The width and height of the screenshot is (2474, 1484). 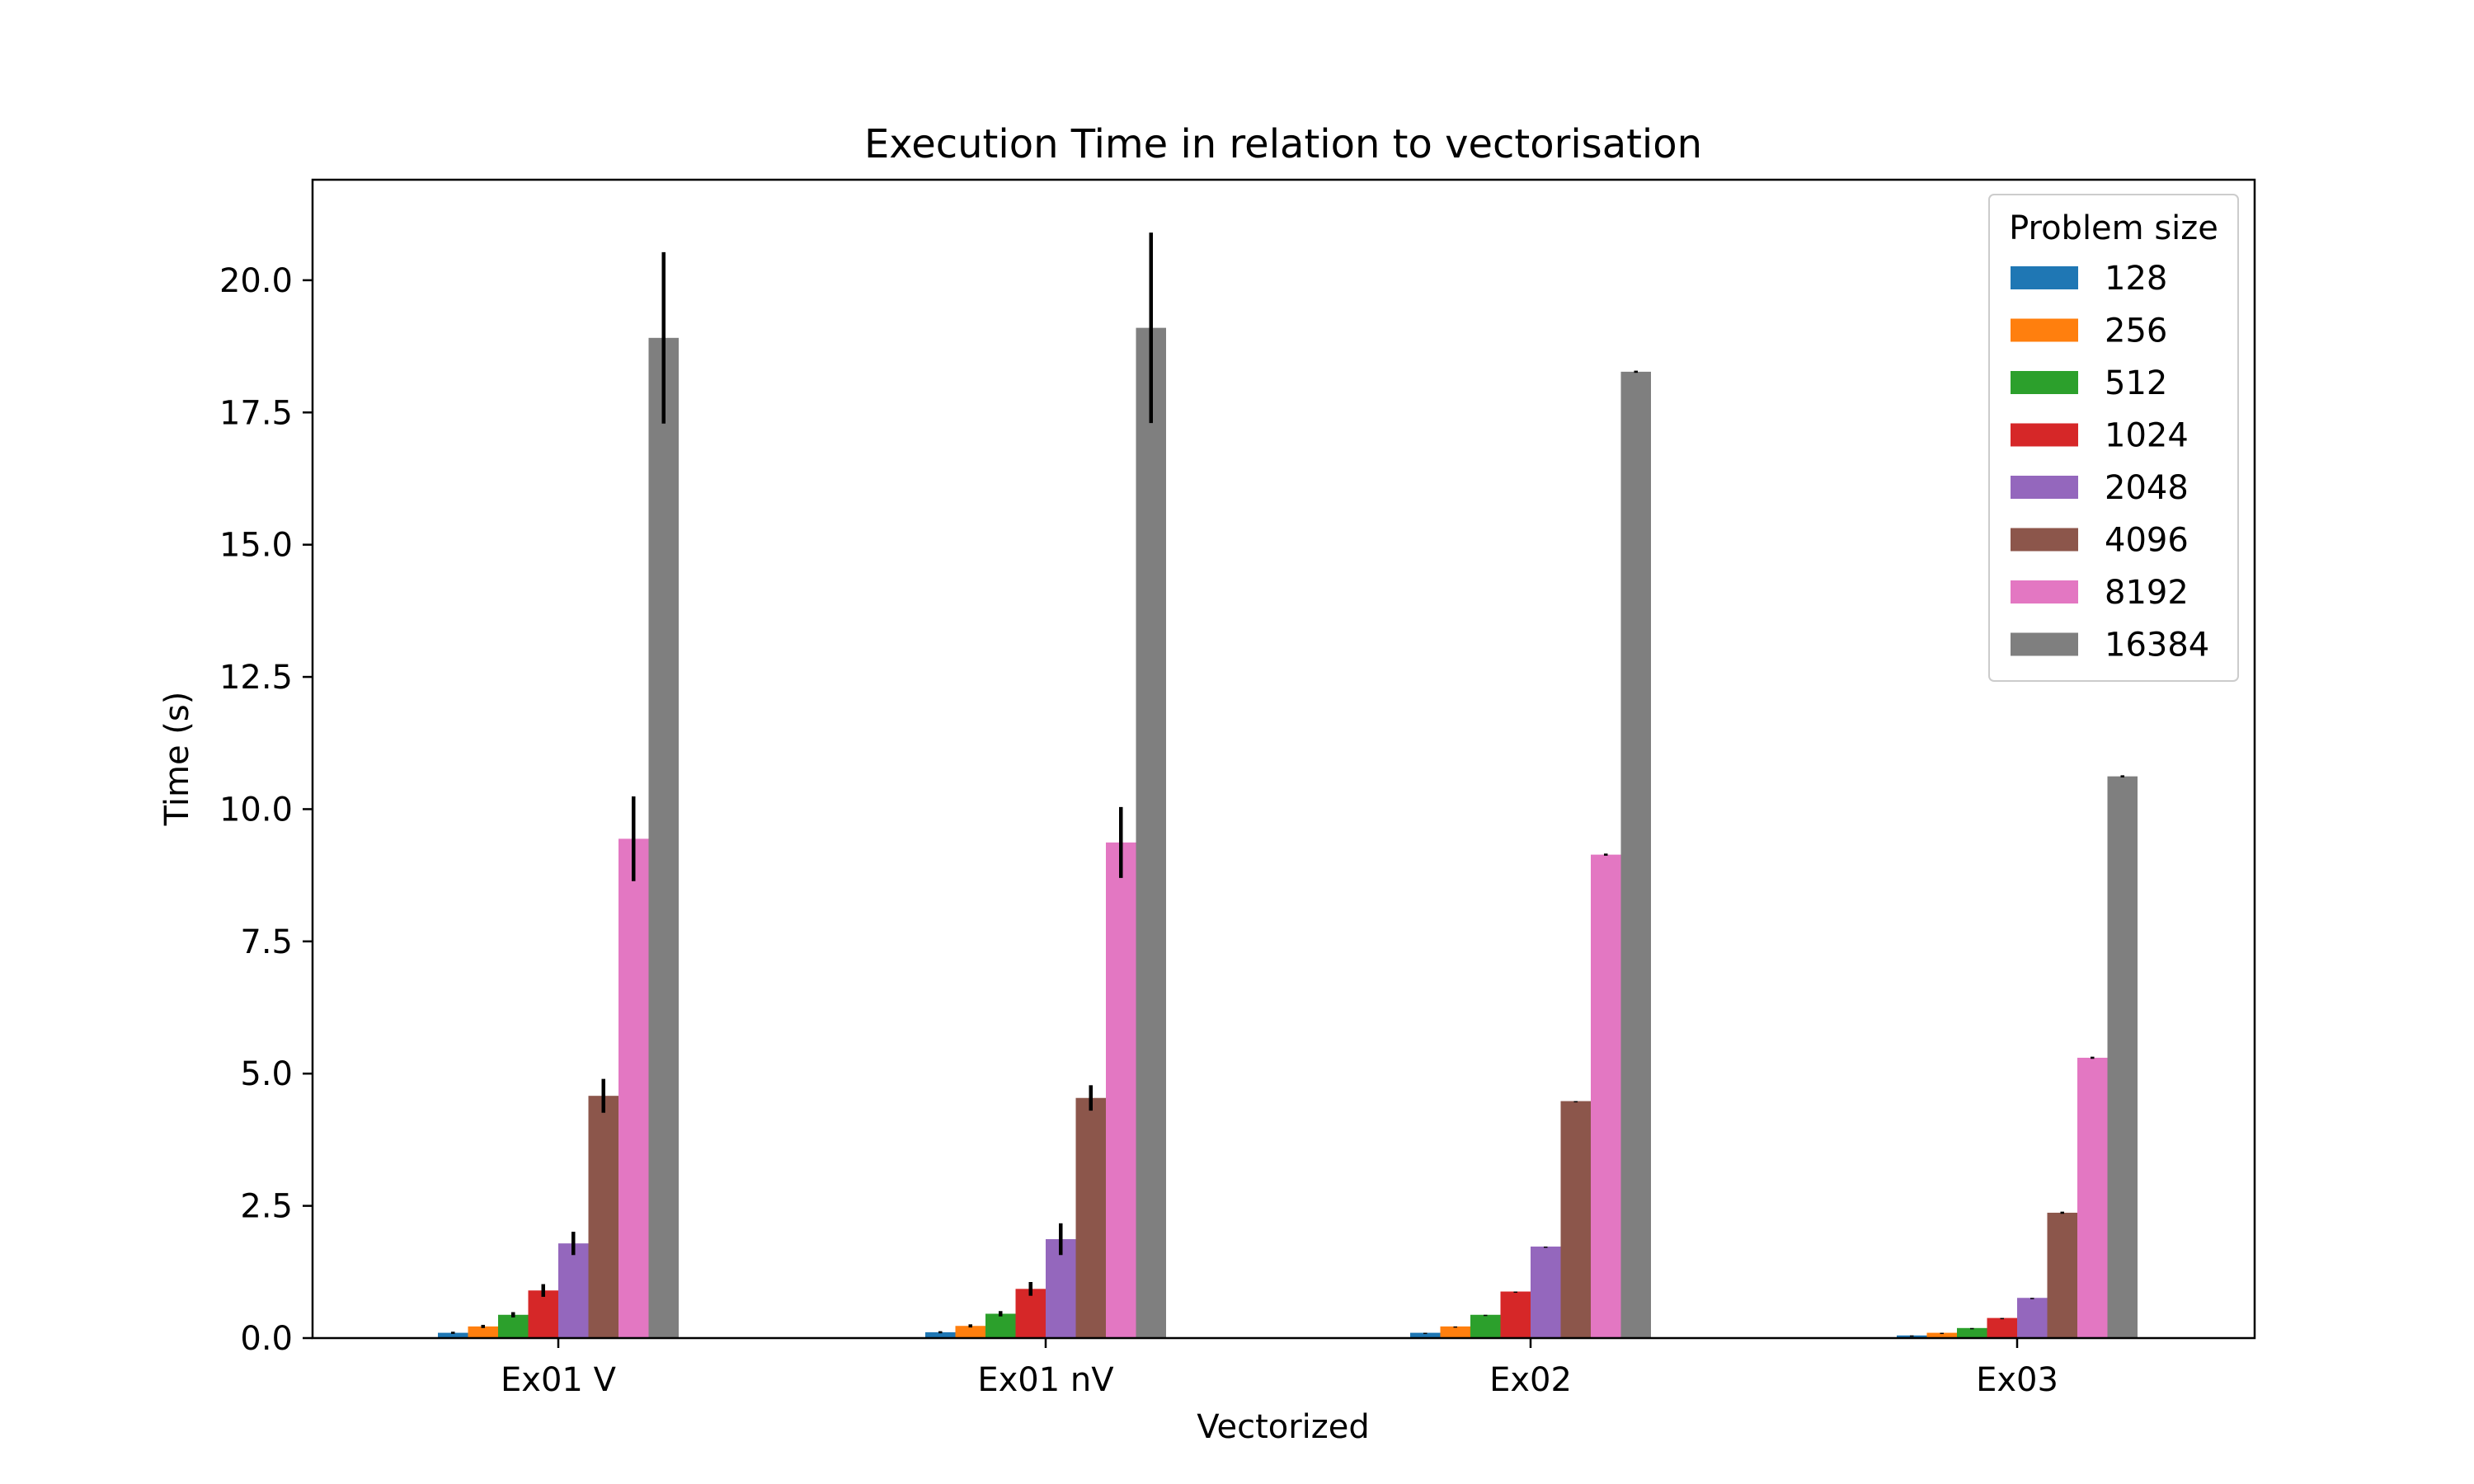 I want to click on x-axis-label: Vectorized, so click(x=1283, y=1427).